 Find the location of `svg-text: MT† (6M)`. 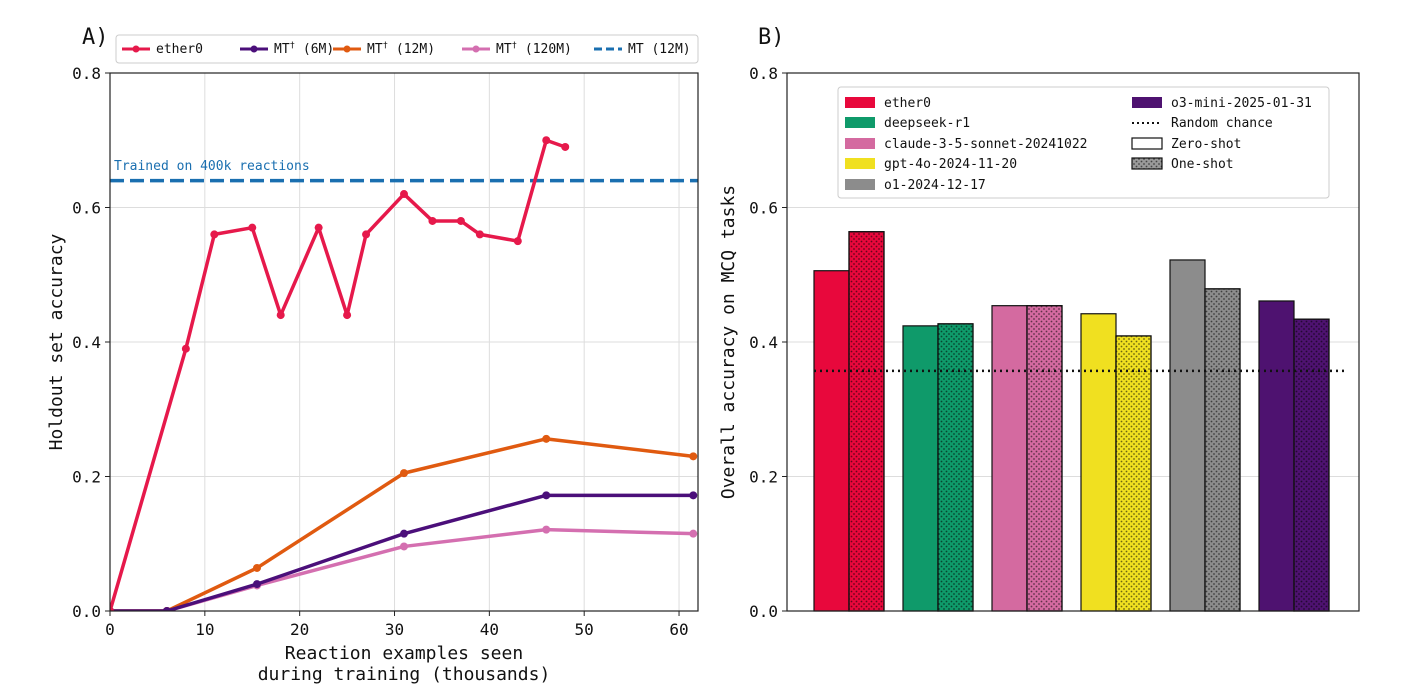

svg-text: MT† (6M) is located at coordinates (304, 49).